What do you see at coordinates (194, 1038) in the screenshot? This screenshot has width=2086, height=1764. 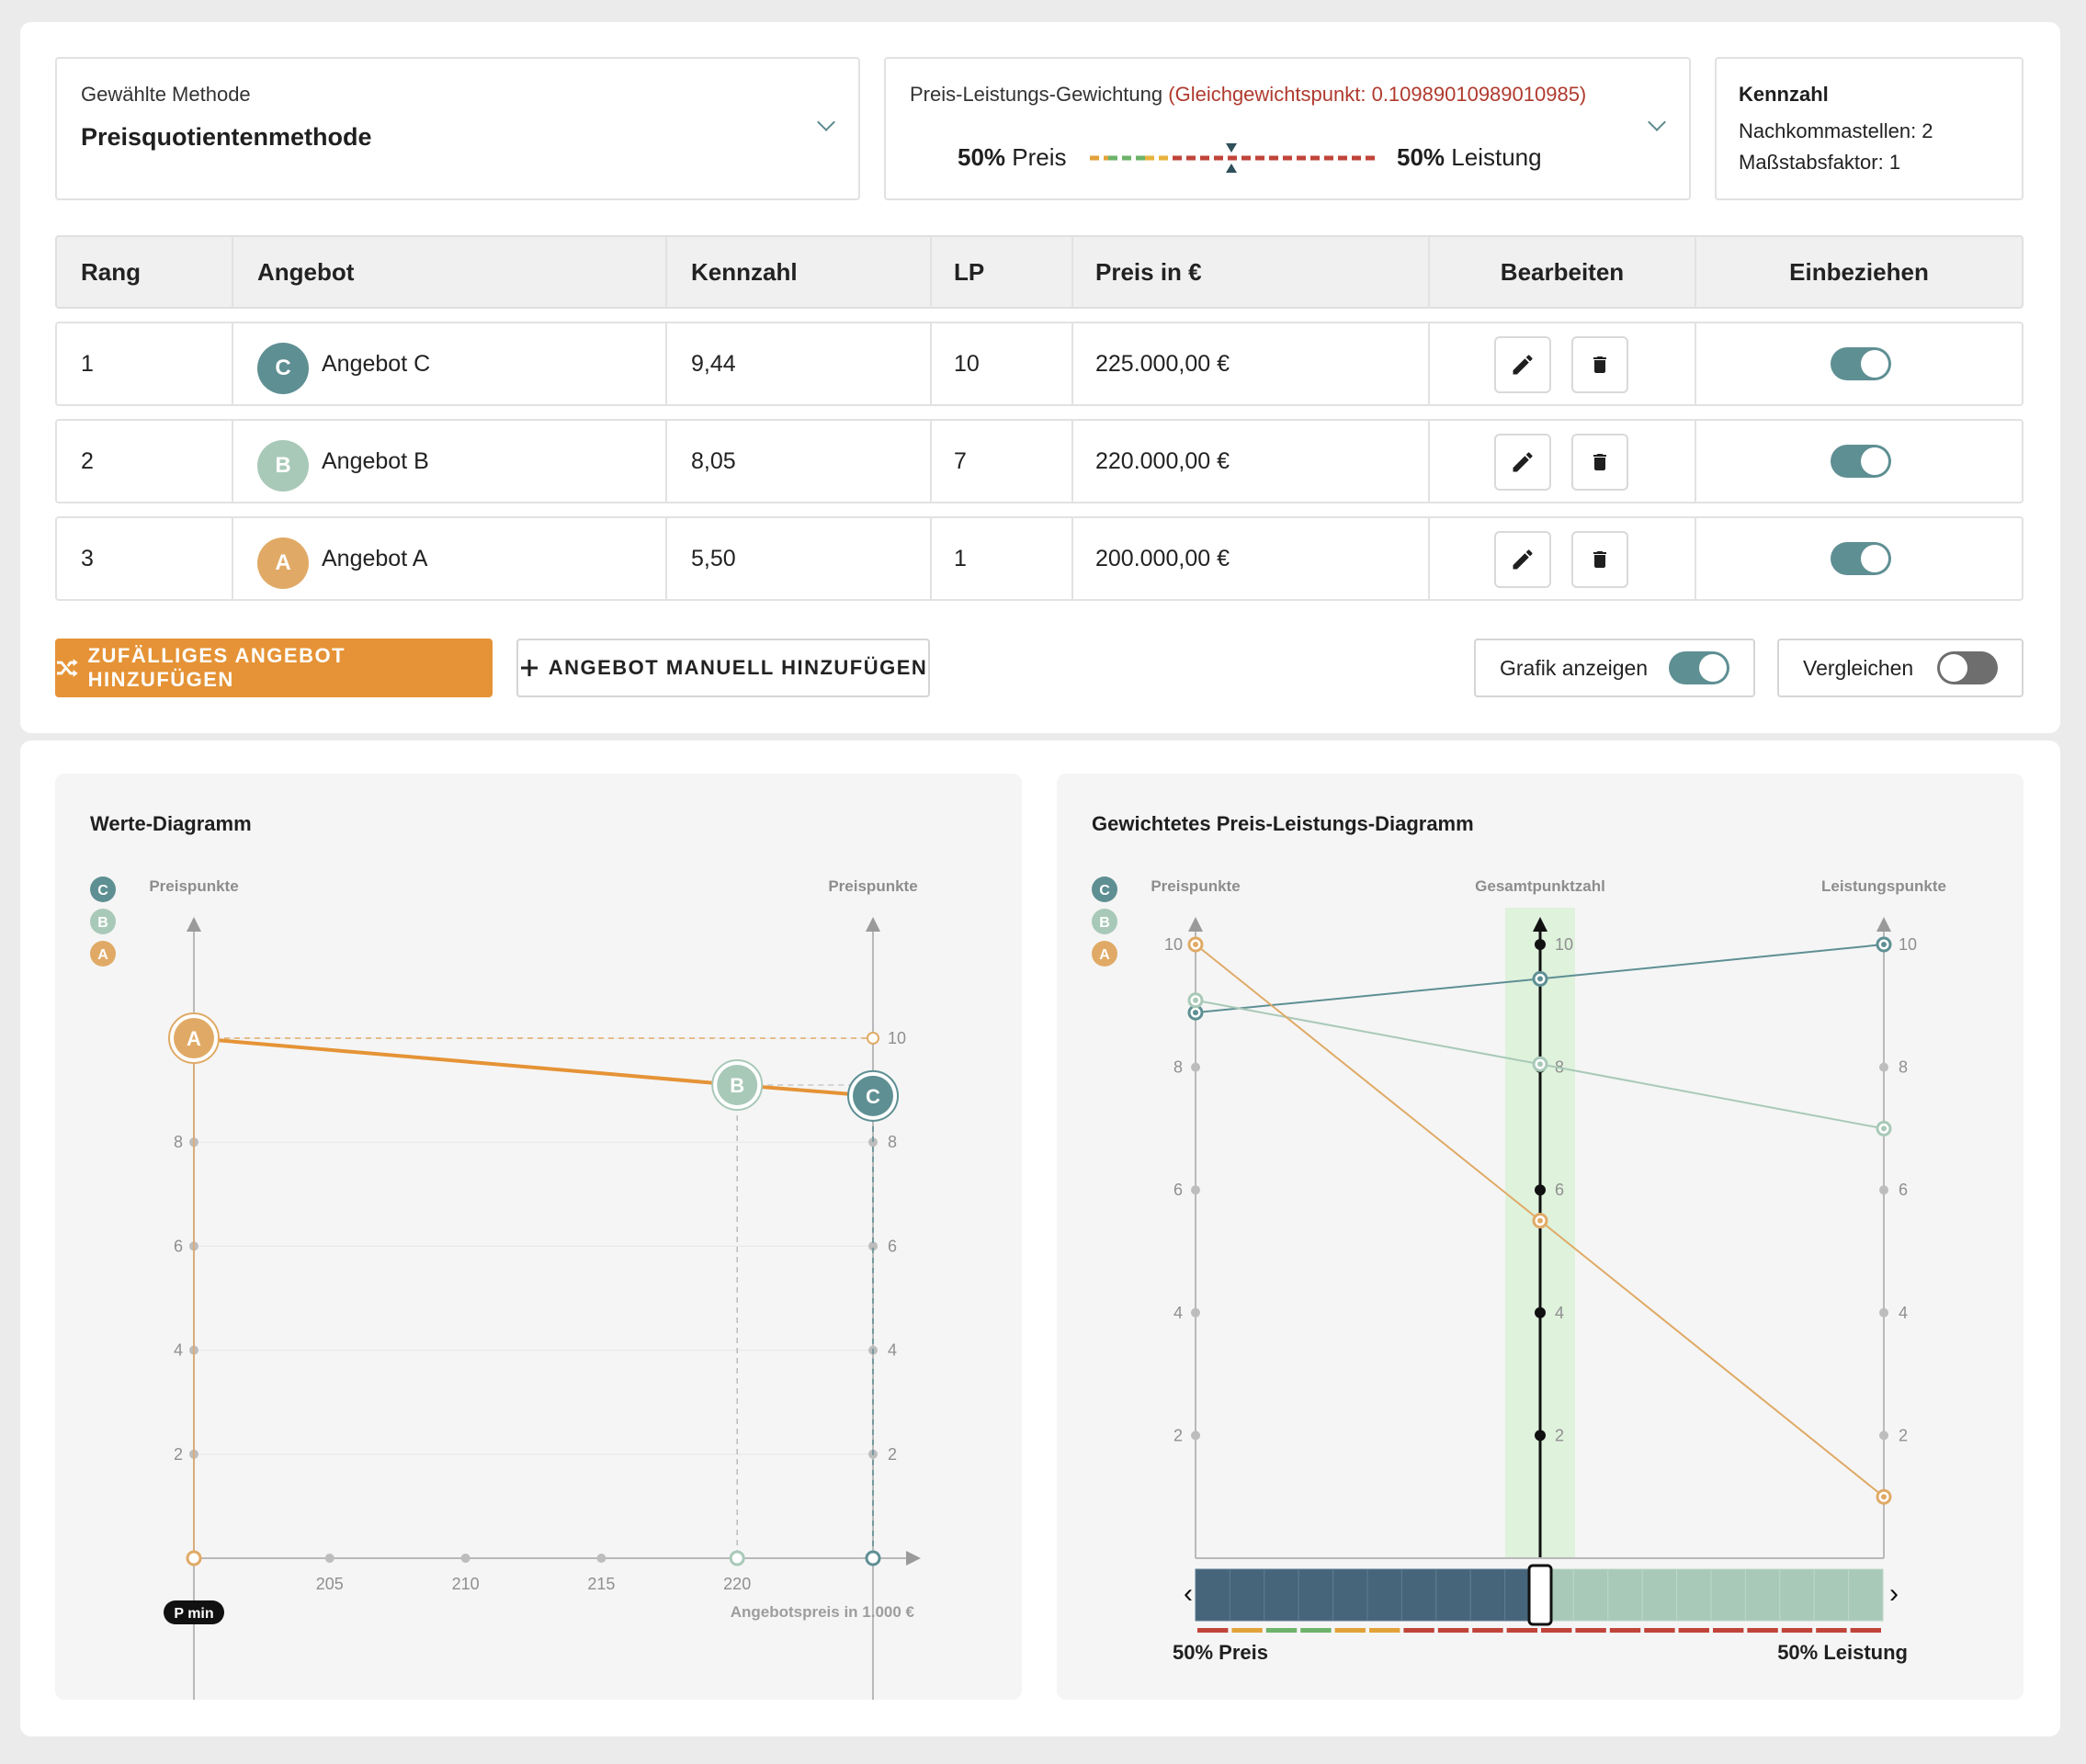 I see `point-label: A` at bounding box center [194, 1038].